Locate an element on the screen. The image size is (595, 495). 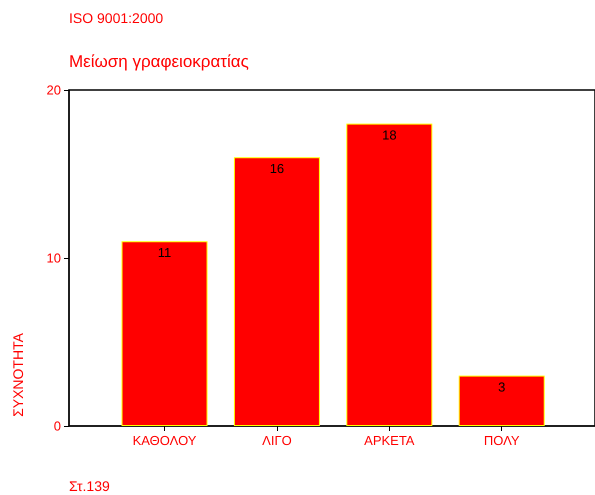
y-tick-label: 20 is located at coordinates (53, 90).